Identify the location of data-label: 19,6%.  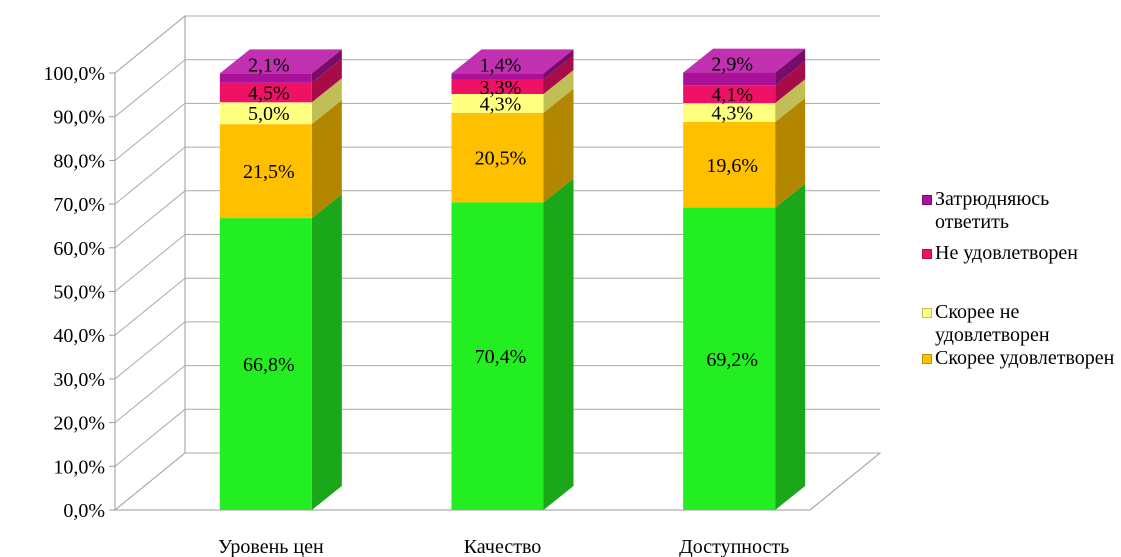
(732, 166).